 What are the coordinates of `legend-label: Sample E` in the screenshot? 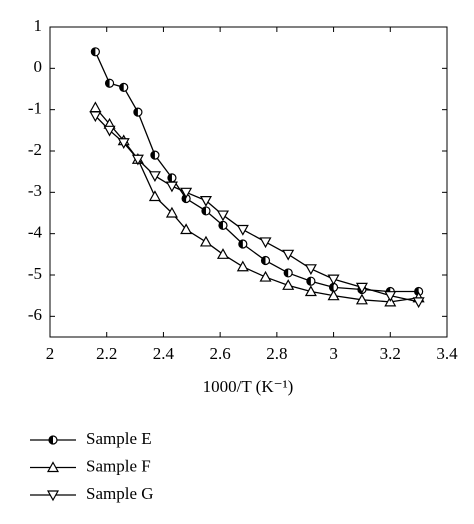 It's located at (119, 438).